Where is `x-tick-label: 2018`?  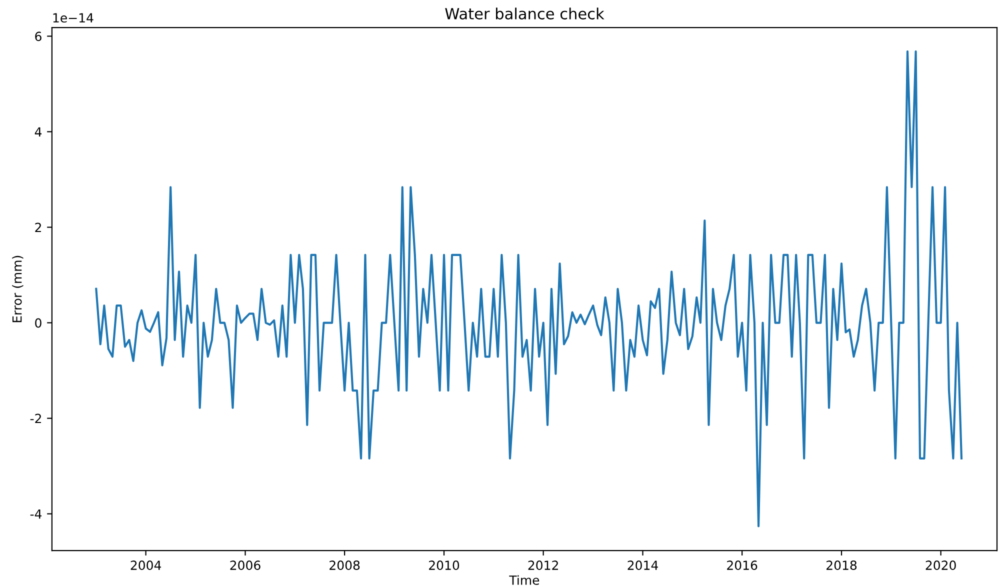 x-tick-label: 2018 is located at coordinates (841, 565).